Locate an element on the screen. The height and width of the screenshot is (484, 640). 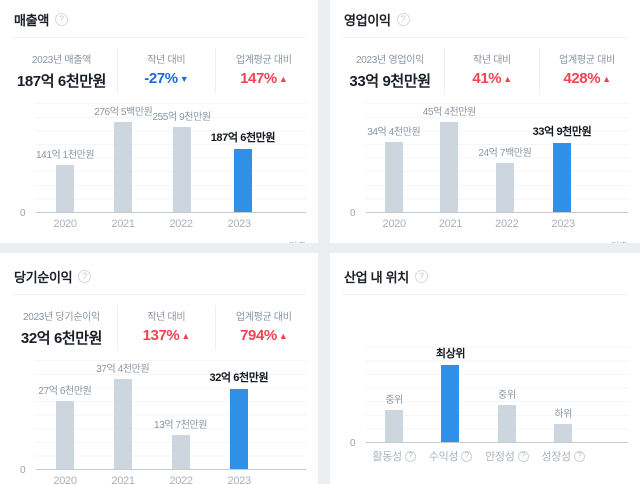
x-axis-label: 2023 is located at coordinates (239, 479).